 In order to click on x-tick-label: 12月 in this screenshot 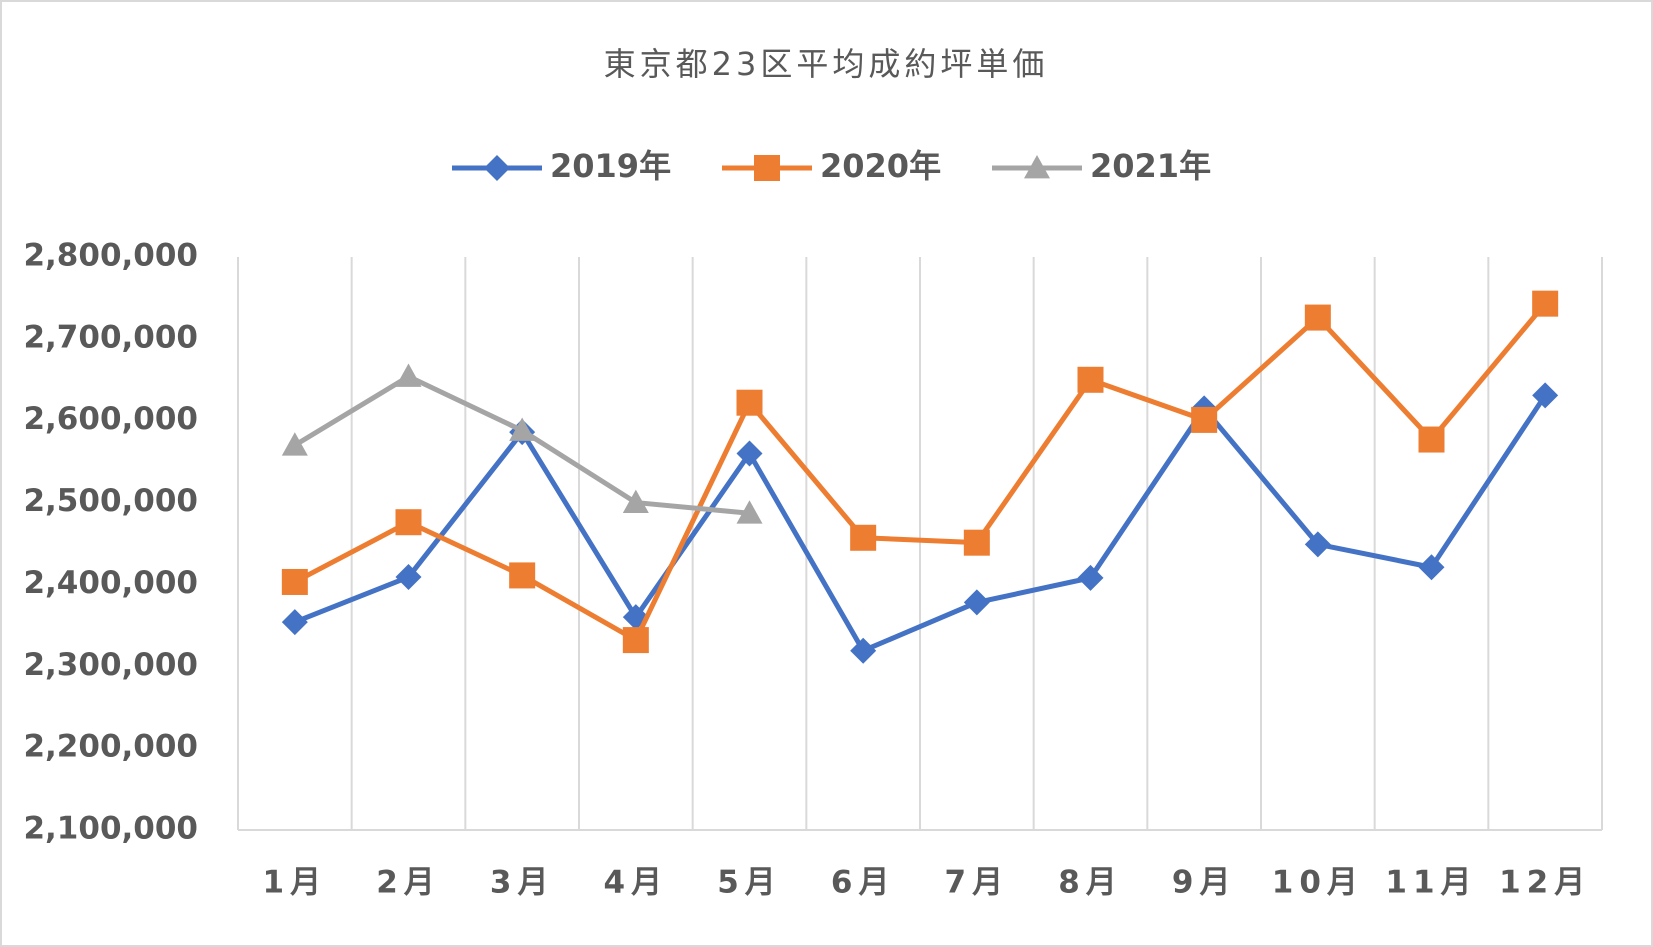, I will do `click(1545, 883)`.